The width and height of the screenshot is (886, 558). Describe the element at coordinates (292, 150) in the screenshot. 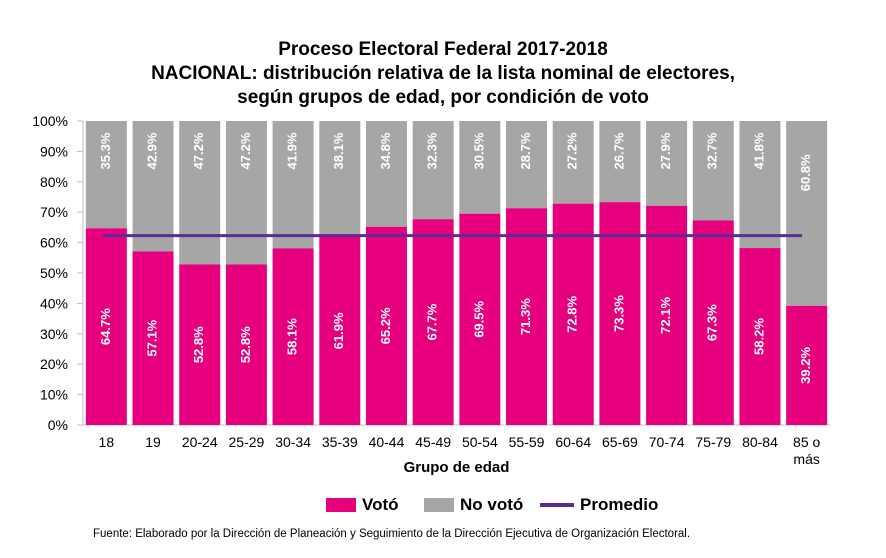

I see `data-label-no-voto: 41.9%` at that location.